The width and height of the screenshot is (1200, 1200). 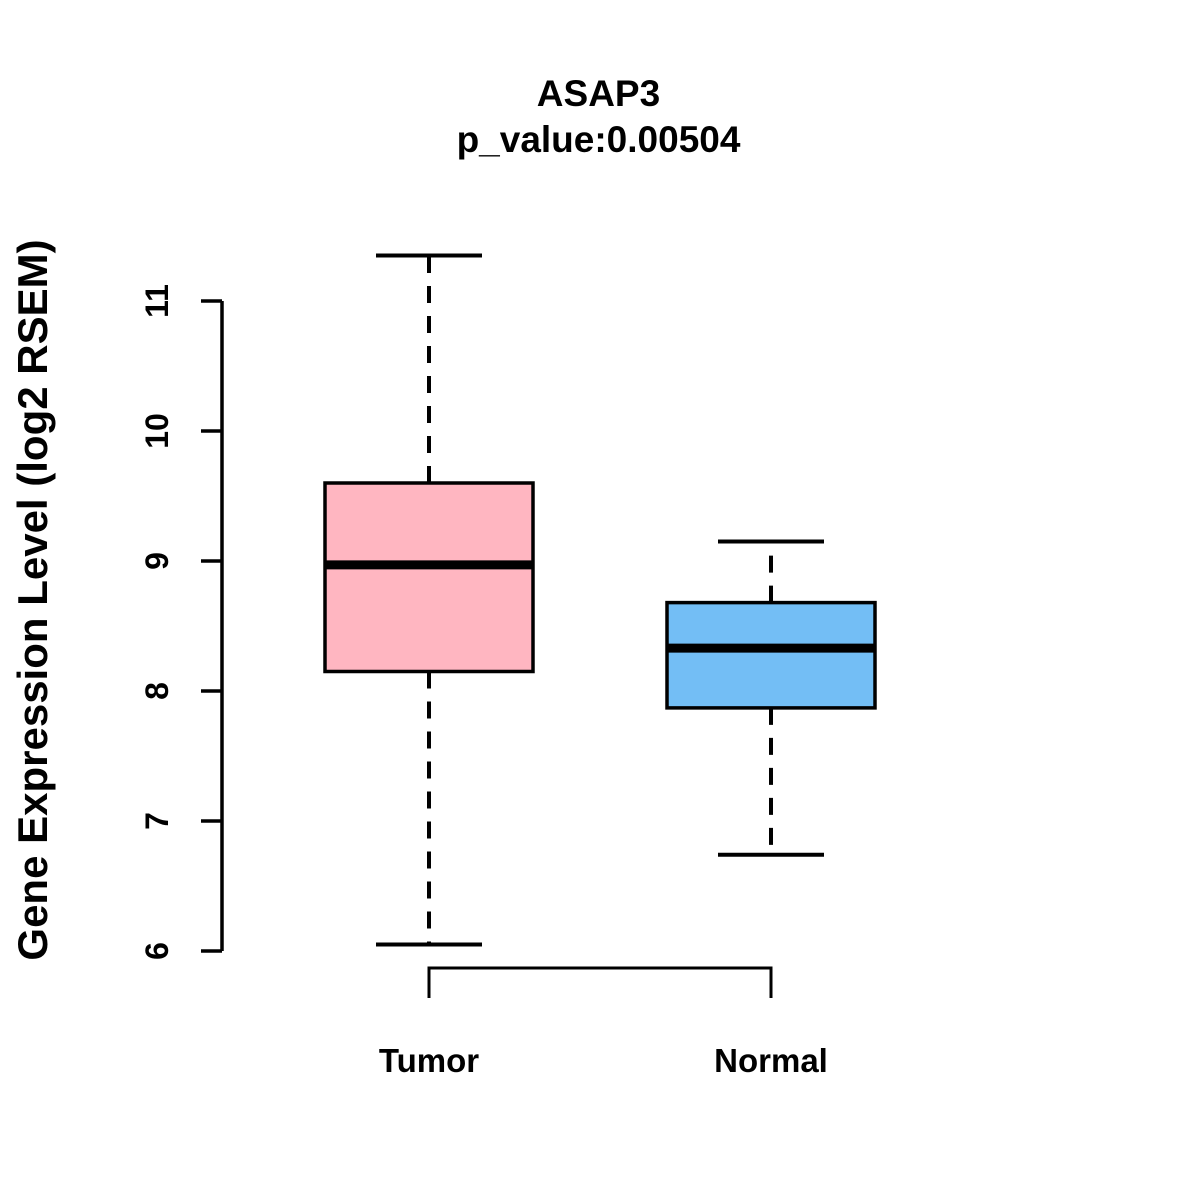 What do you see at coordinates (157, 691) in the screenshot?
I see `y-tick-label: 8` at bounding box center [157, 691].